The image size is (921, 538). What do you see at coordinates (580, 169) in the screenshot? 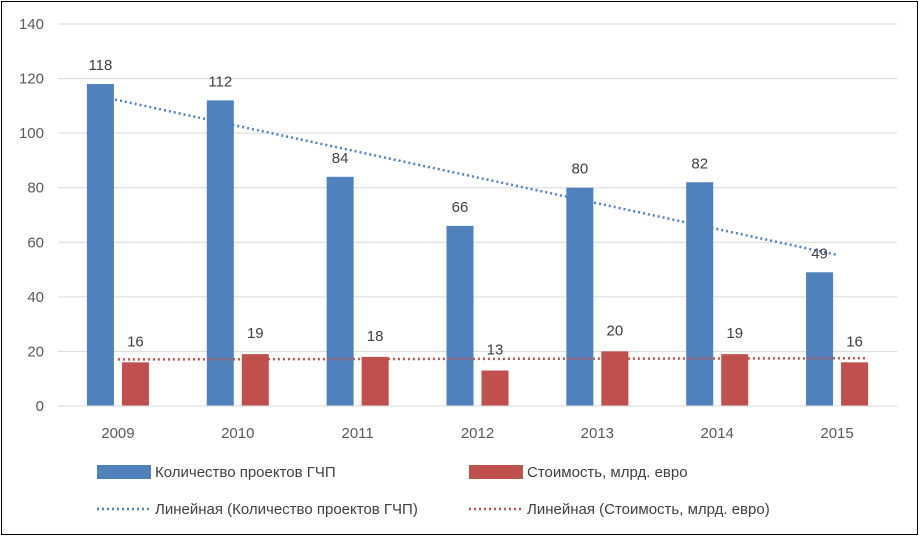
I see `data-label-projects: 80` at bounding box center [580, 169].